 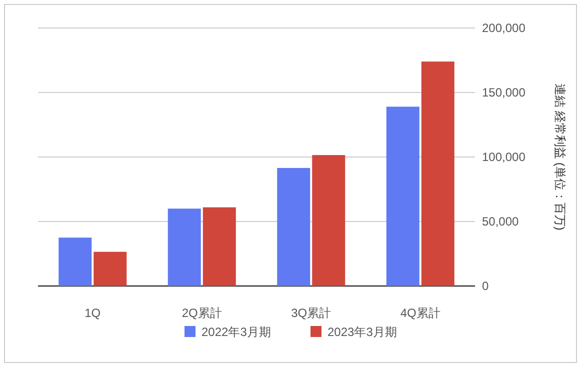 What do you see at coordinates (504, 28) in the screenshot?
I see `y-tick-label: 200,000` at bounding box center [504, 28].